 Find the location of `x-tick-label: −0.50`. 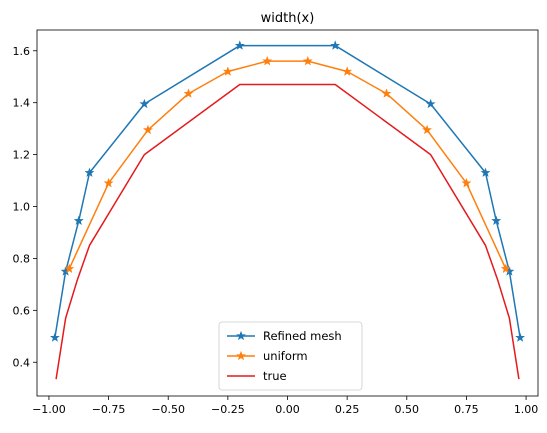

x-tick-label: −0.50 is located at coordinates (168, 409).